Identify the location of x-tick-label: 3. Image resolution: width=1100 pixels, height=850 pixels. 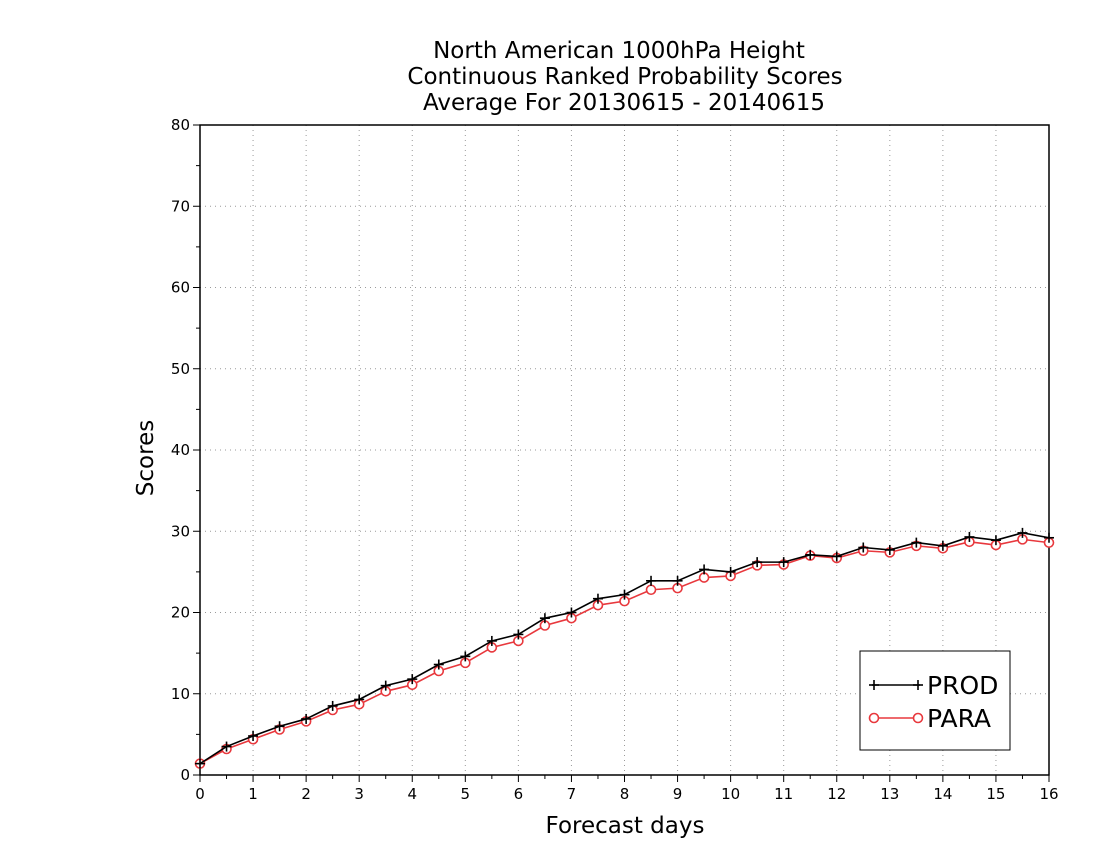
(359, 794).